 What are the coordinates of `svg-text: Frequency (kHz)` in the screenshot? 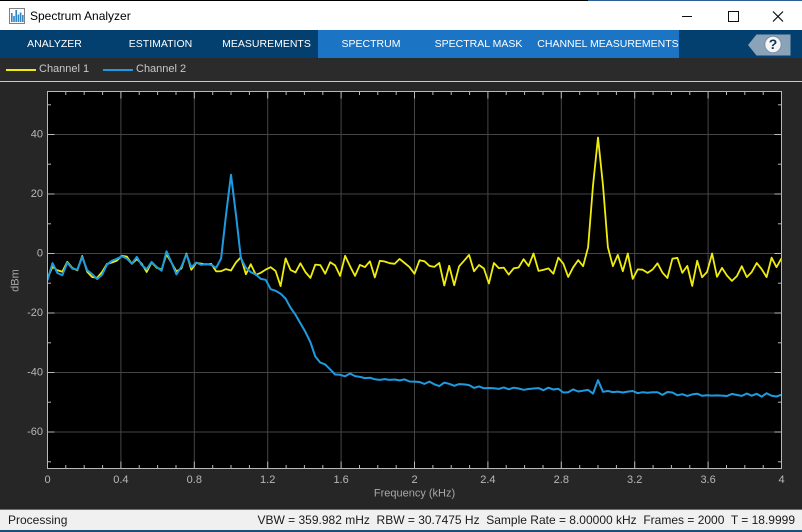 It's located at (414, 494).